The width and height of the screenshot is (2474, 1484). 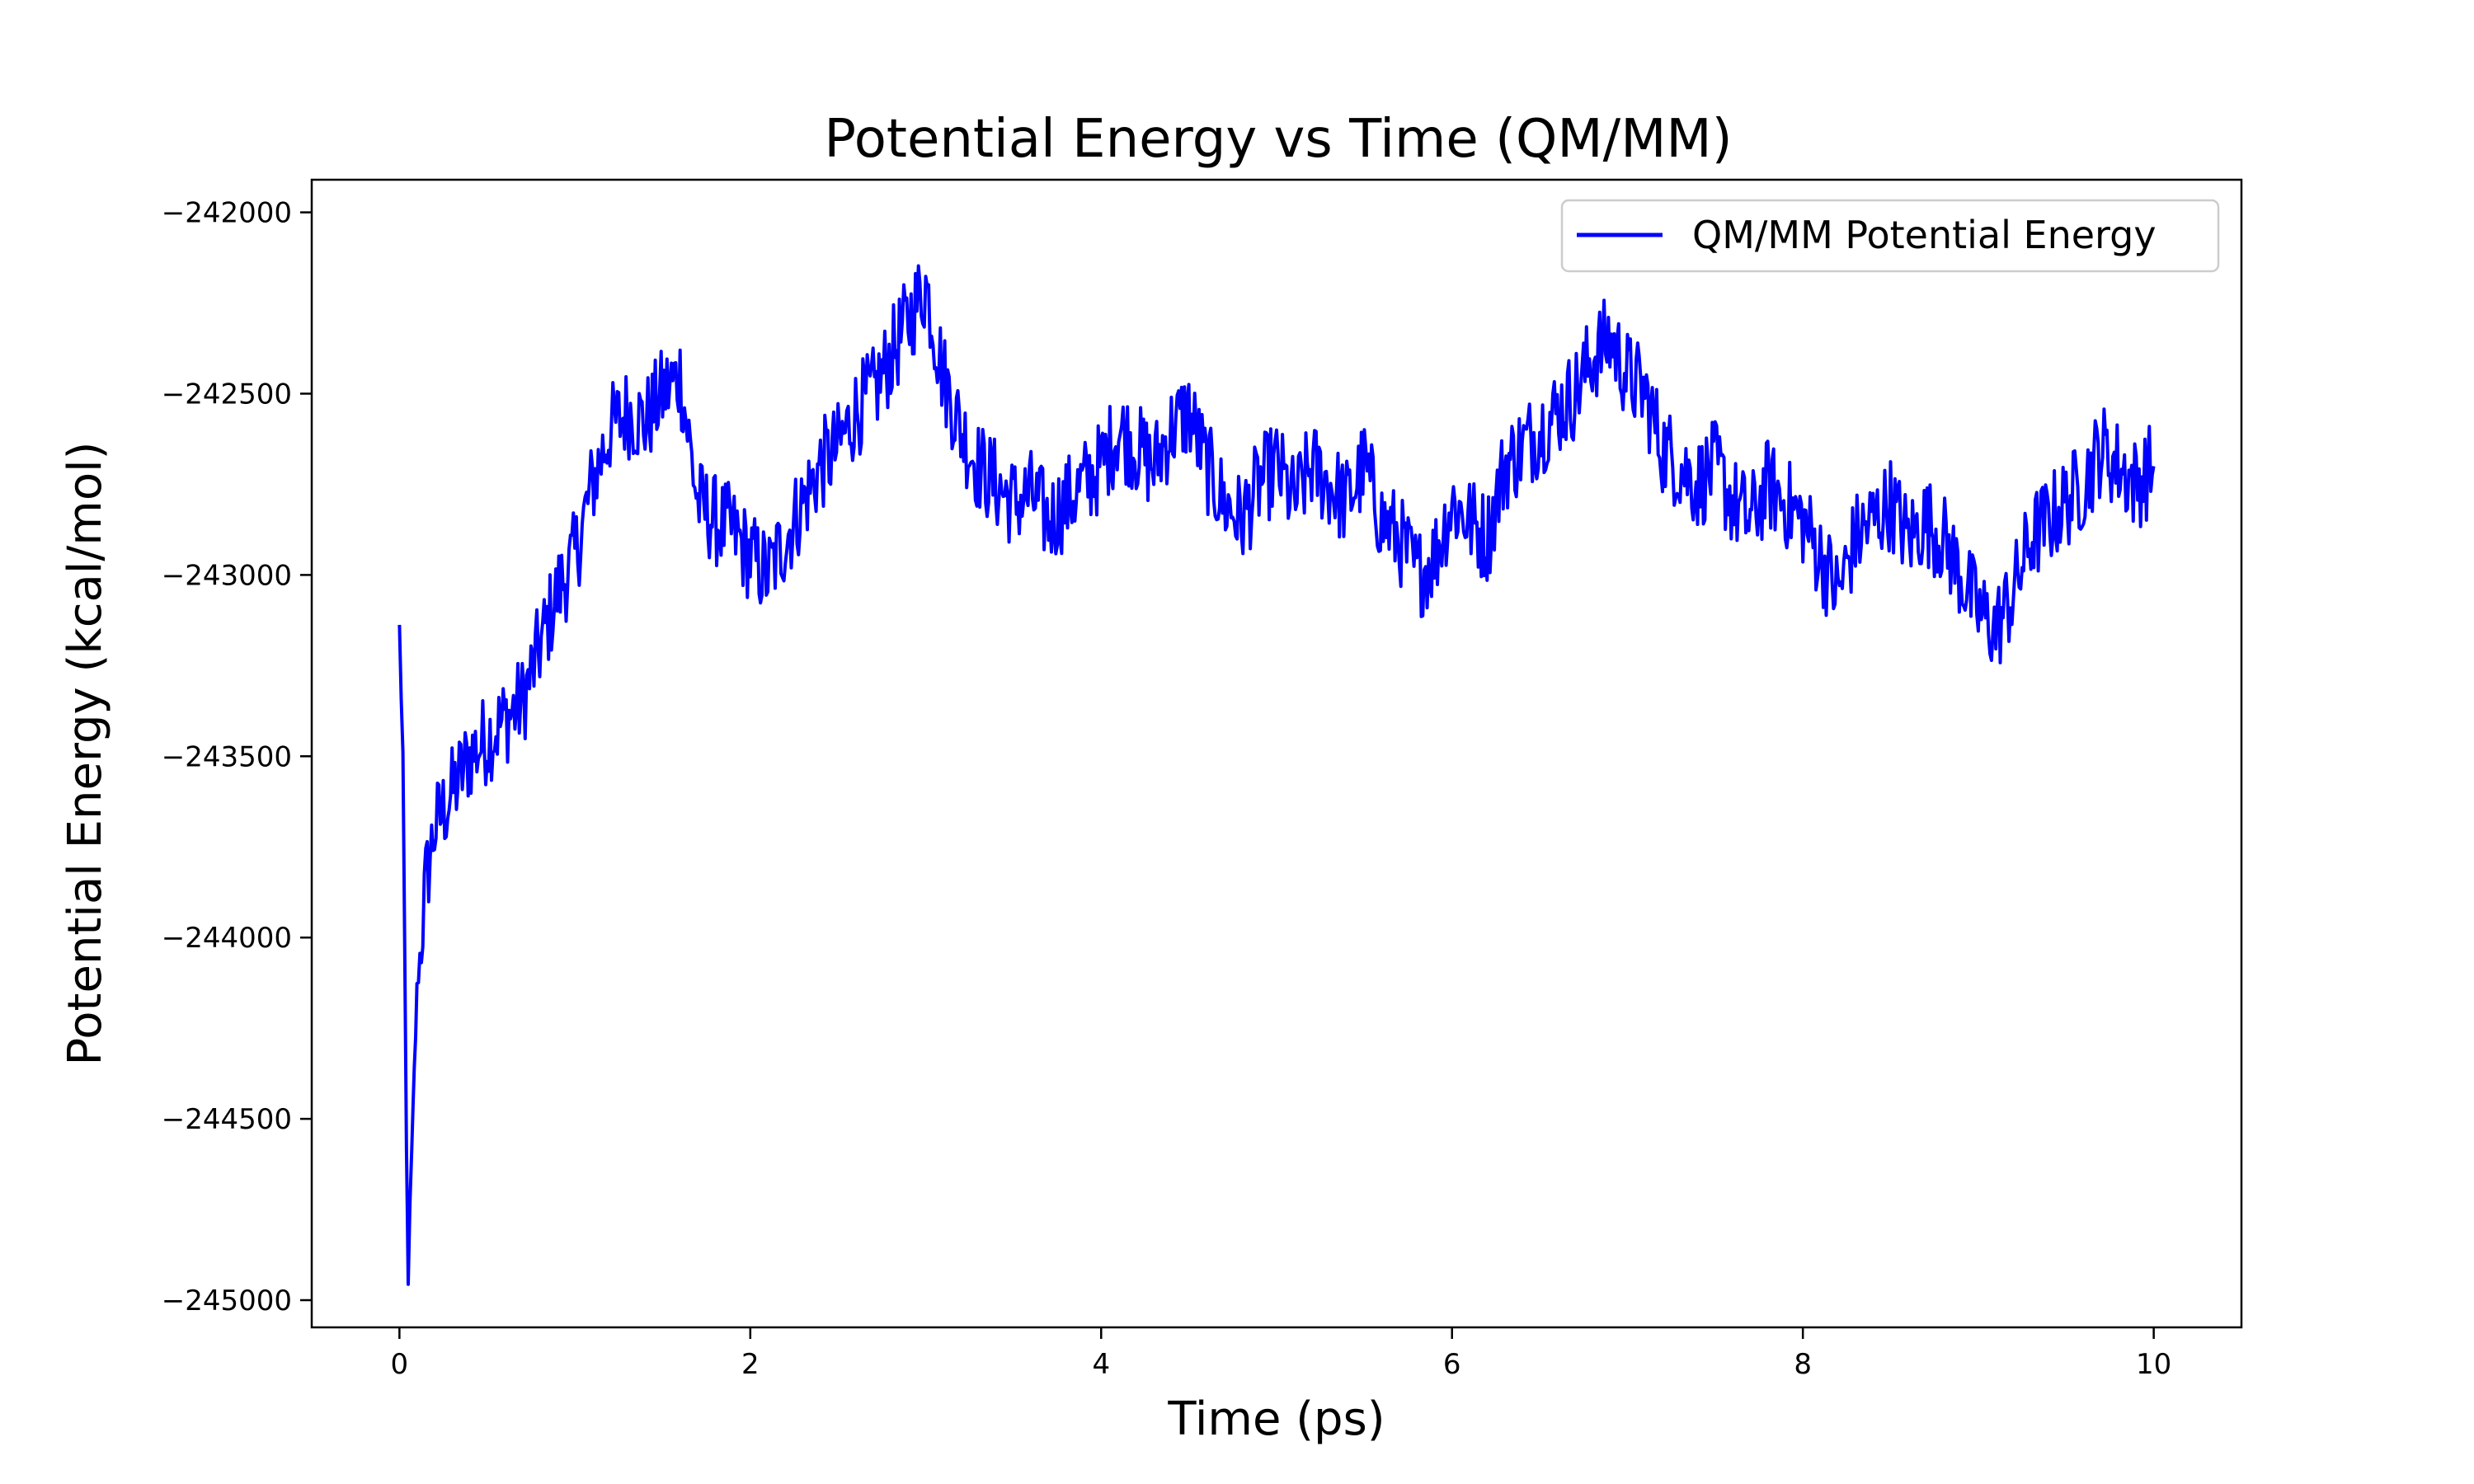 I want to click on y-tick-label: −243500, so click(x=227, y=756).